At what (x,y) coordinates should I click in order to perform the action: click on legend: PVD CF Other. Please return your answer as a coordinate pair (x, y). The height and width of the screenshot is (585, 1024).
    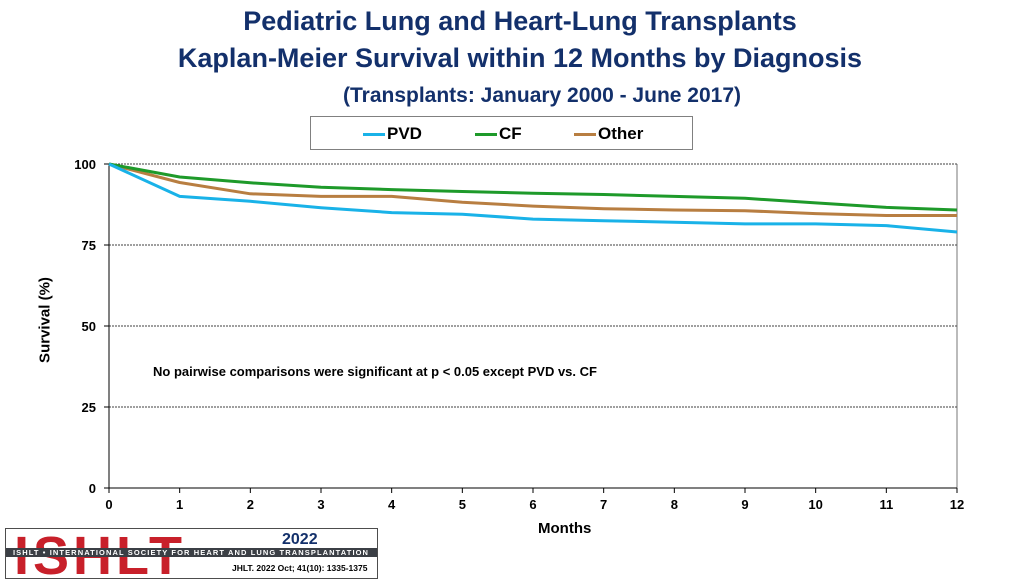
    Looking at the image, I should click on (501, 133).